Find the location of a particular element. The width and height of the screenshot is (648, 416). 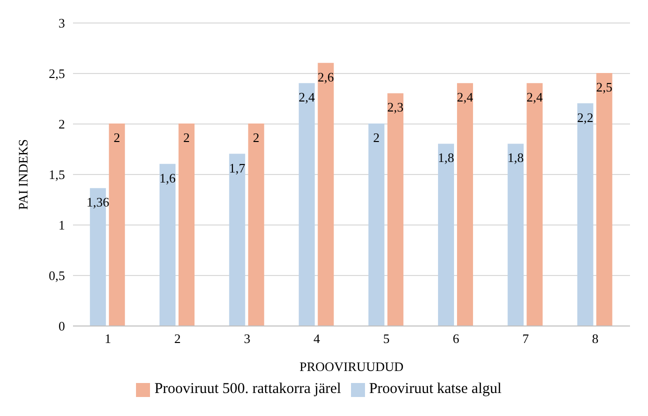

x-tick-label: 1 is located at coordinates (108, 338).